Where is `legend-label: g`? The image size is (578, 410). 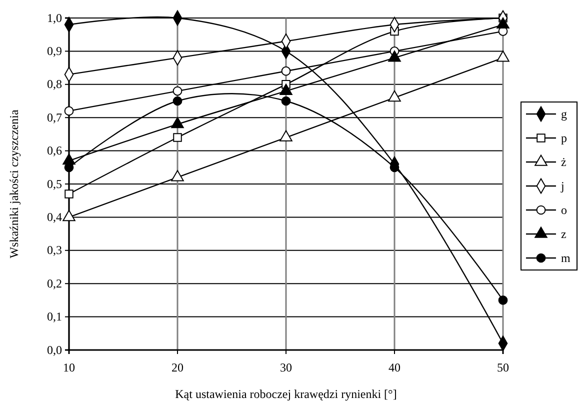
legend-label: g is located at coordinates (564, 114).